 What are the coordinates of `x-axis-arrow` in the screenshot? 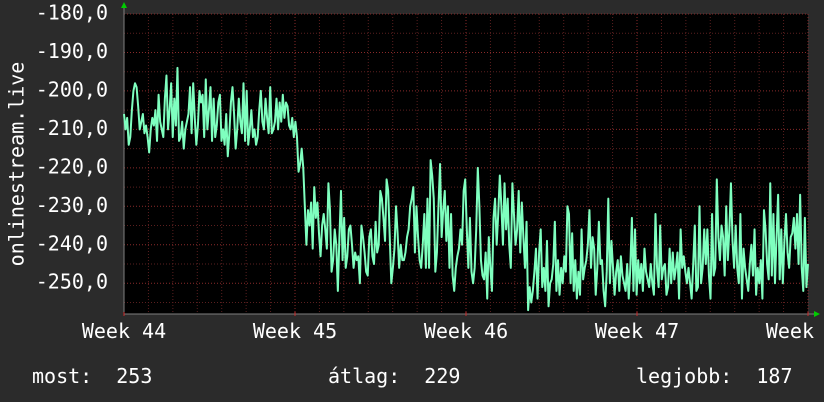 It's located at (817, 314).